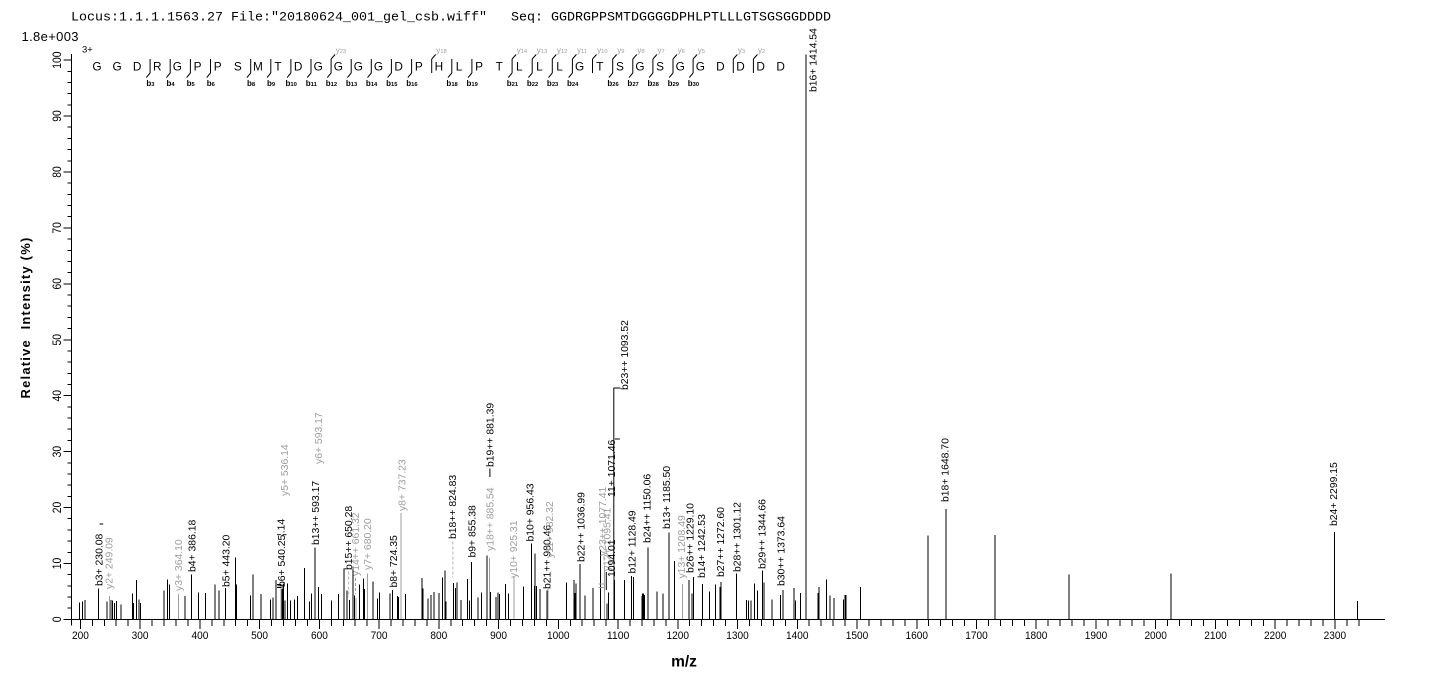  What do you see at coordinates (741, 50) in the screenshot?
I see `svg-text: y3` at bounding box center [741, 50].